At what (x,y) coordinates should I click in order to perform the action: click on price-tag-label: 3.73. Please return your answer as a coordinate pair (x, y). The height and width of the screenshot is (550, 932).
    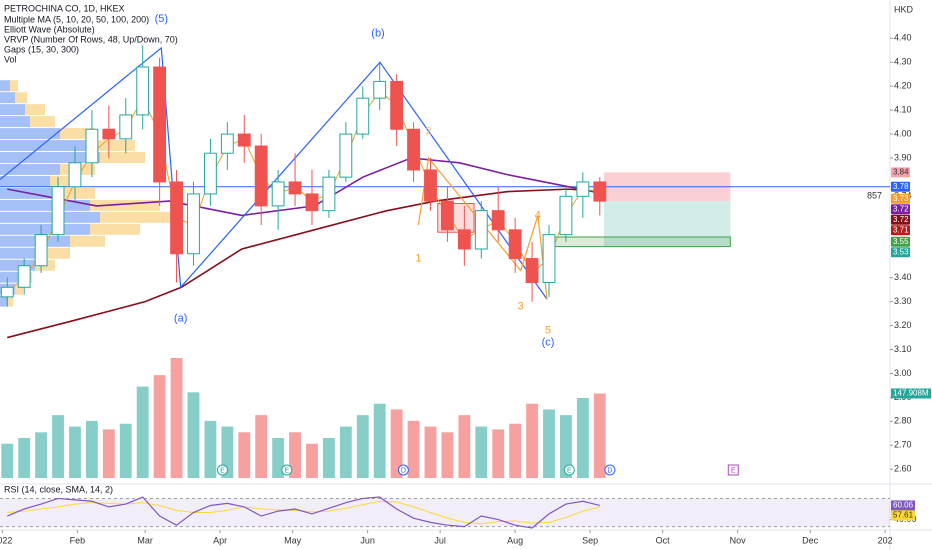
    Looking at the image, I should click on (901, 198).